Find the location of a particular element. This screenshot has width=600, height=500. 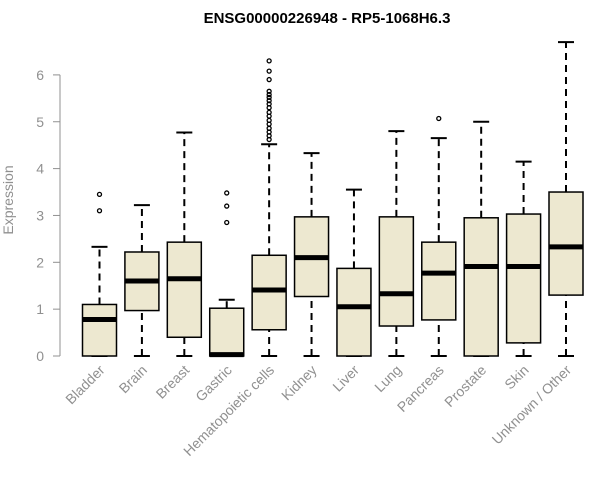

y-axis: 0 1 2 3 4 5 6 is located at coordinates (48, 215).